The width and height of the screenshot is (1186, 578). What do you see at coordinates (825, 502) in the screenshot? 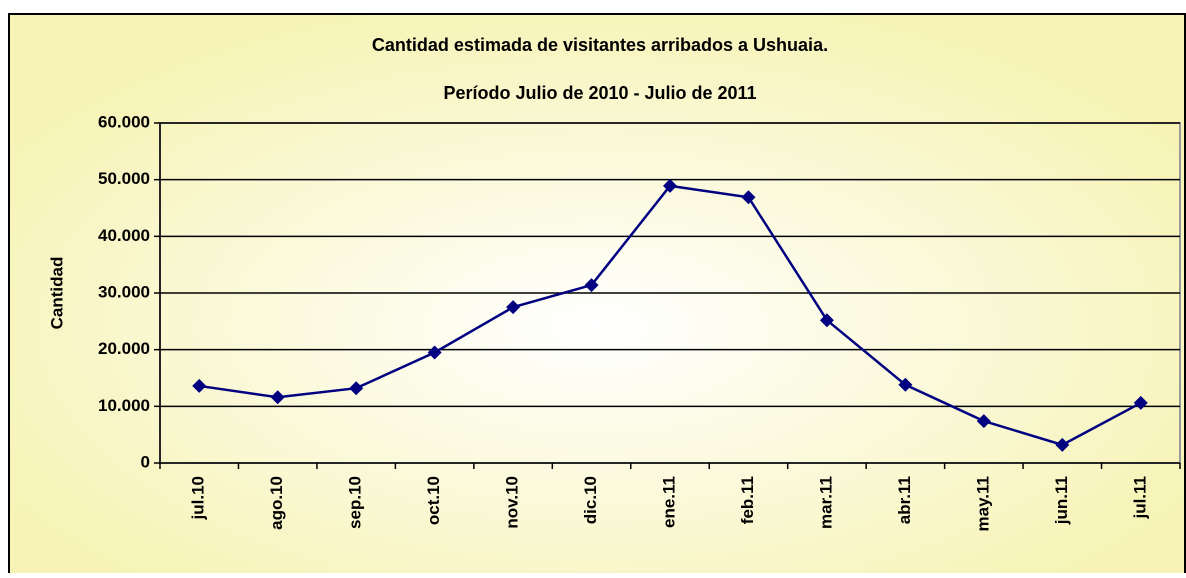
I see `x-tick-label: mar.11` at bounding box center [825, 502].